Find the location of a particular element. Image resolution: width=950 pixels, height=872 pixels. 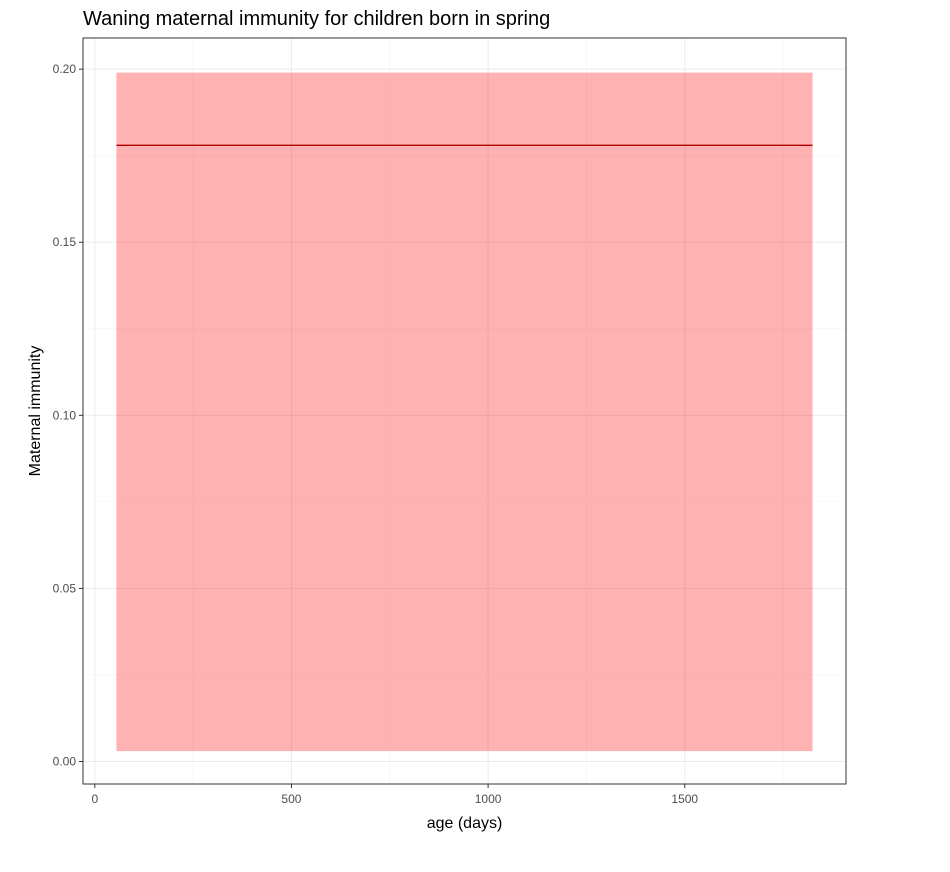

x-tick-label: 1500 is located at coordinates (684, 799).